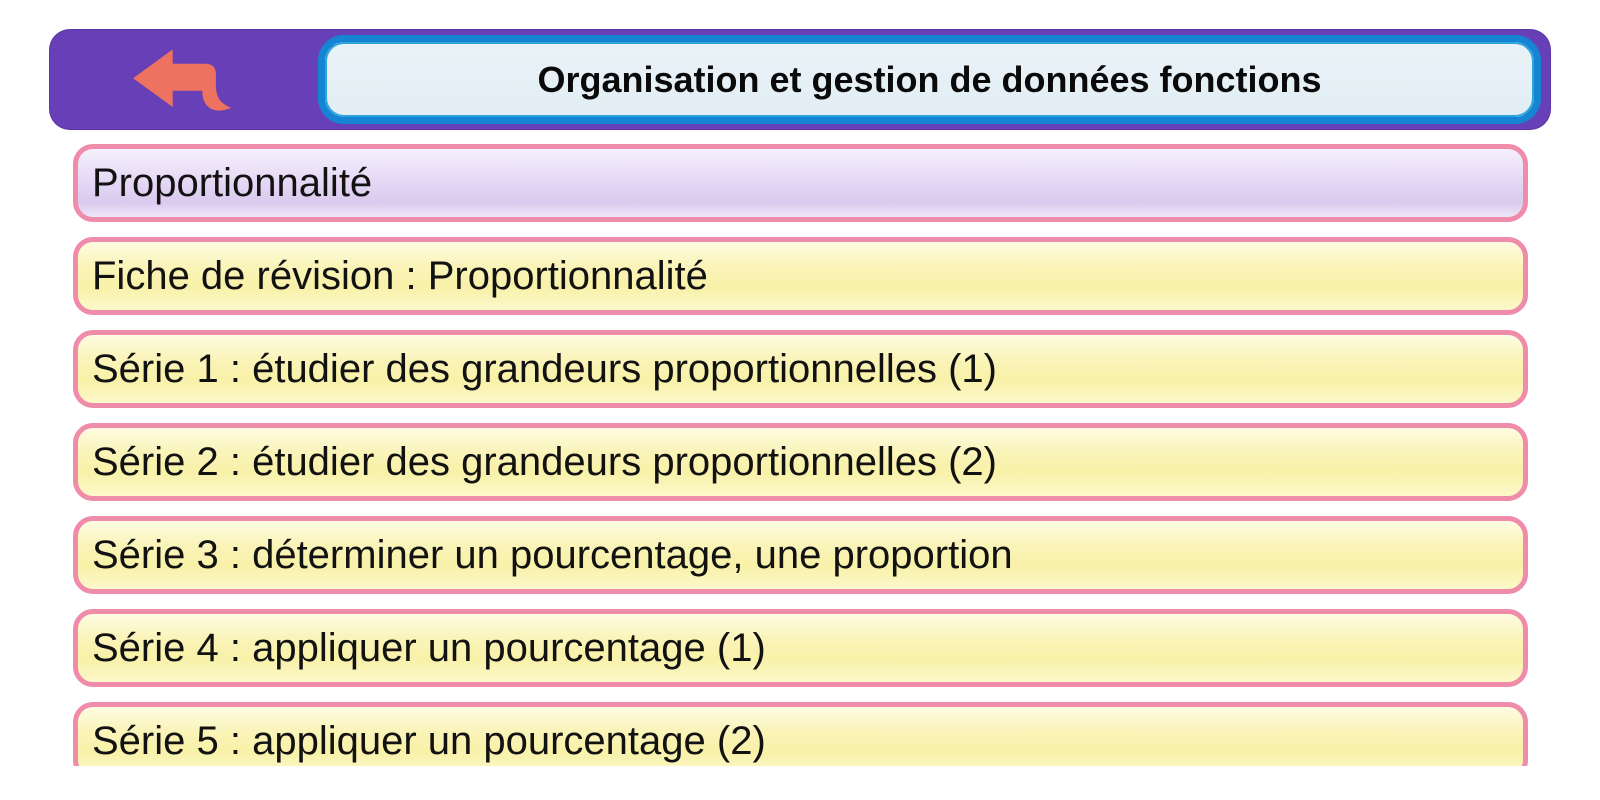 The image size is (1600, 800). I want to click on list-item: Série 5 : appliquer un pourcentage (2), so click(800, 734).